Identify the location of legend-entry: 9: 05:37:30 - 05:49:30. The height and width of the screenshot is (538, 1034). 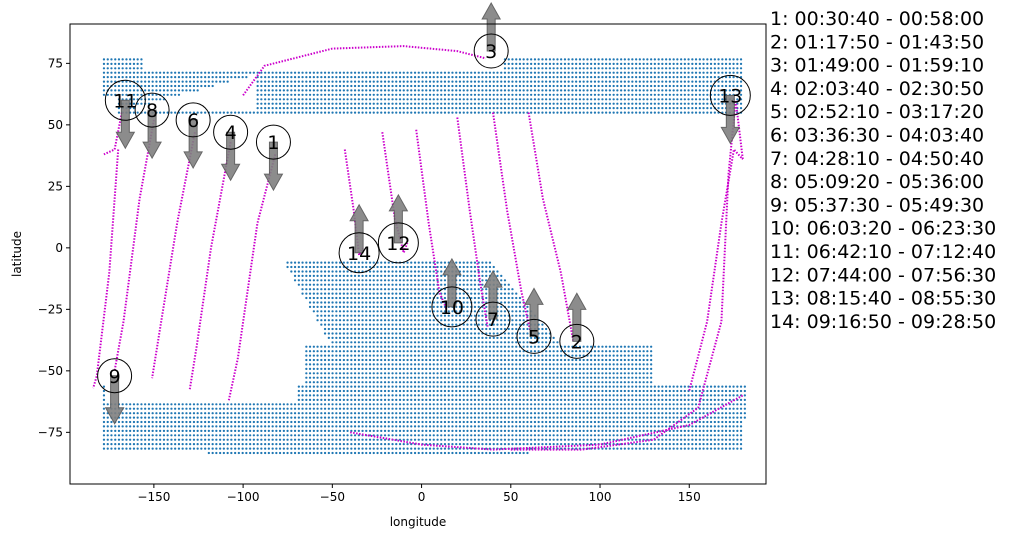
(877, 205).